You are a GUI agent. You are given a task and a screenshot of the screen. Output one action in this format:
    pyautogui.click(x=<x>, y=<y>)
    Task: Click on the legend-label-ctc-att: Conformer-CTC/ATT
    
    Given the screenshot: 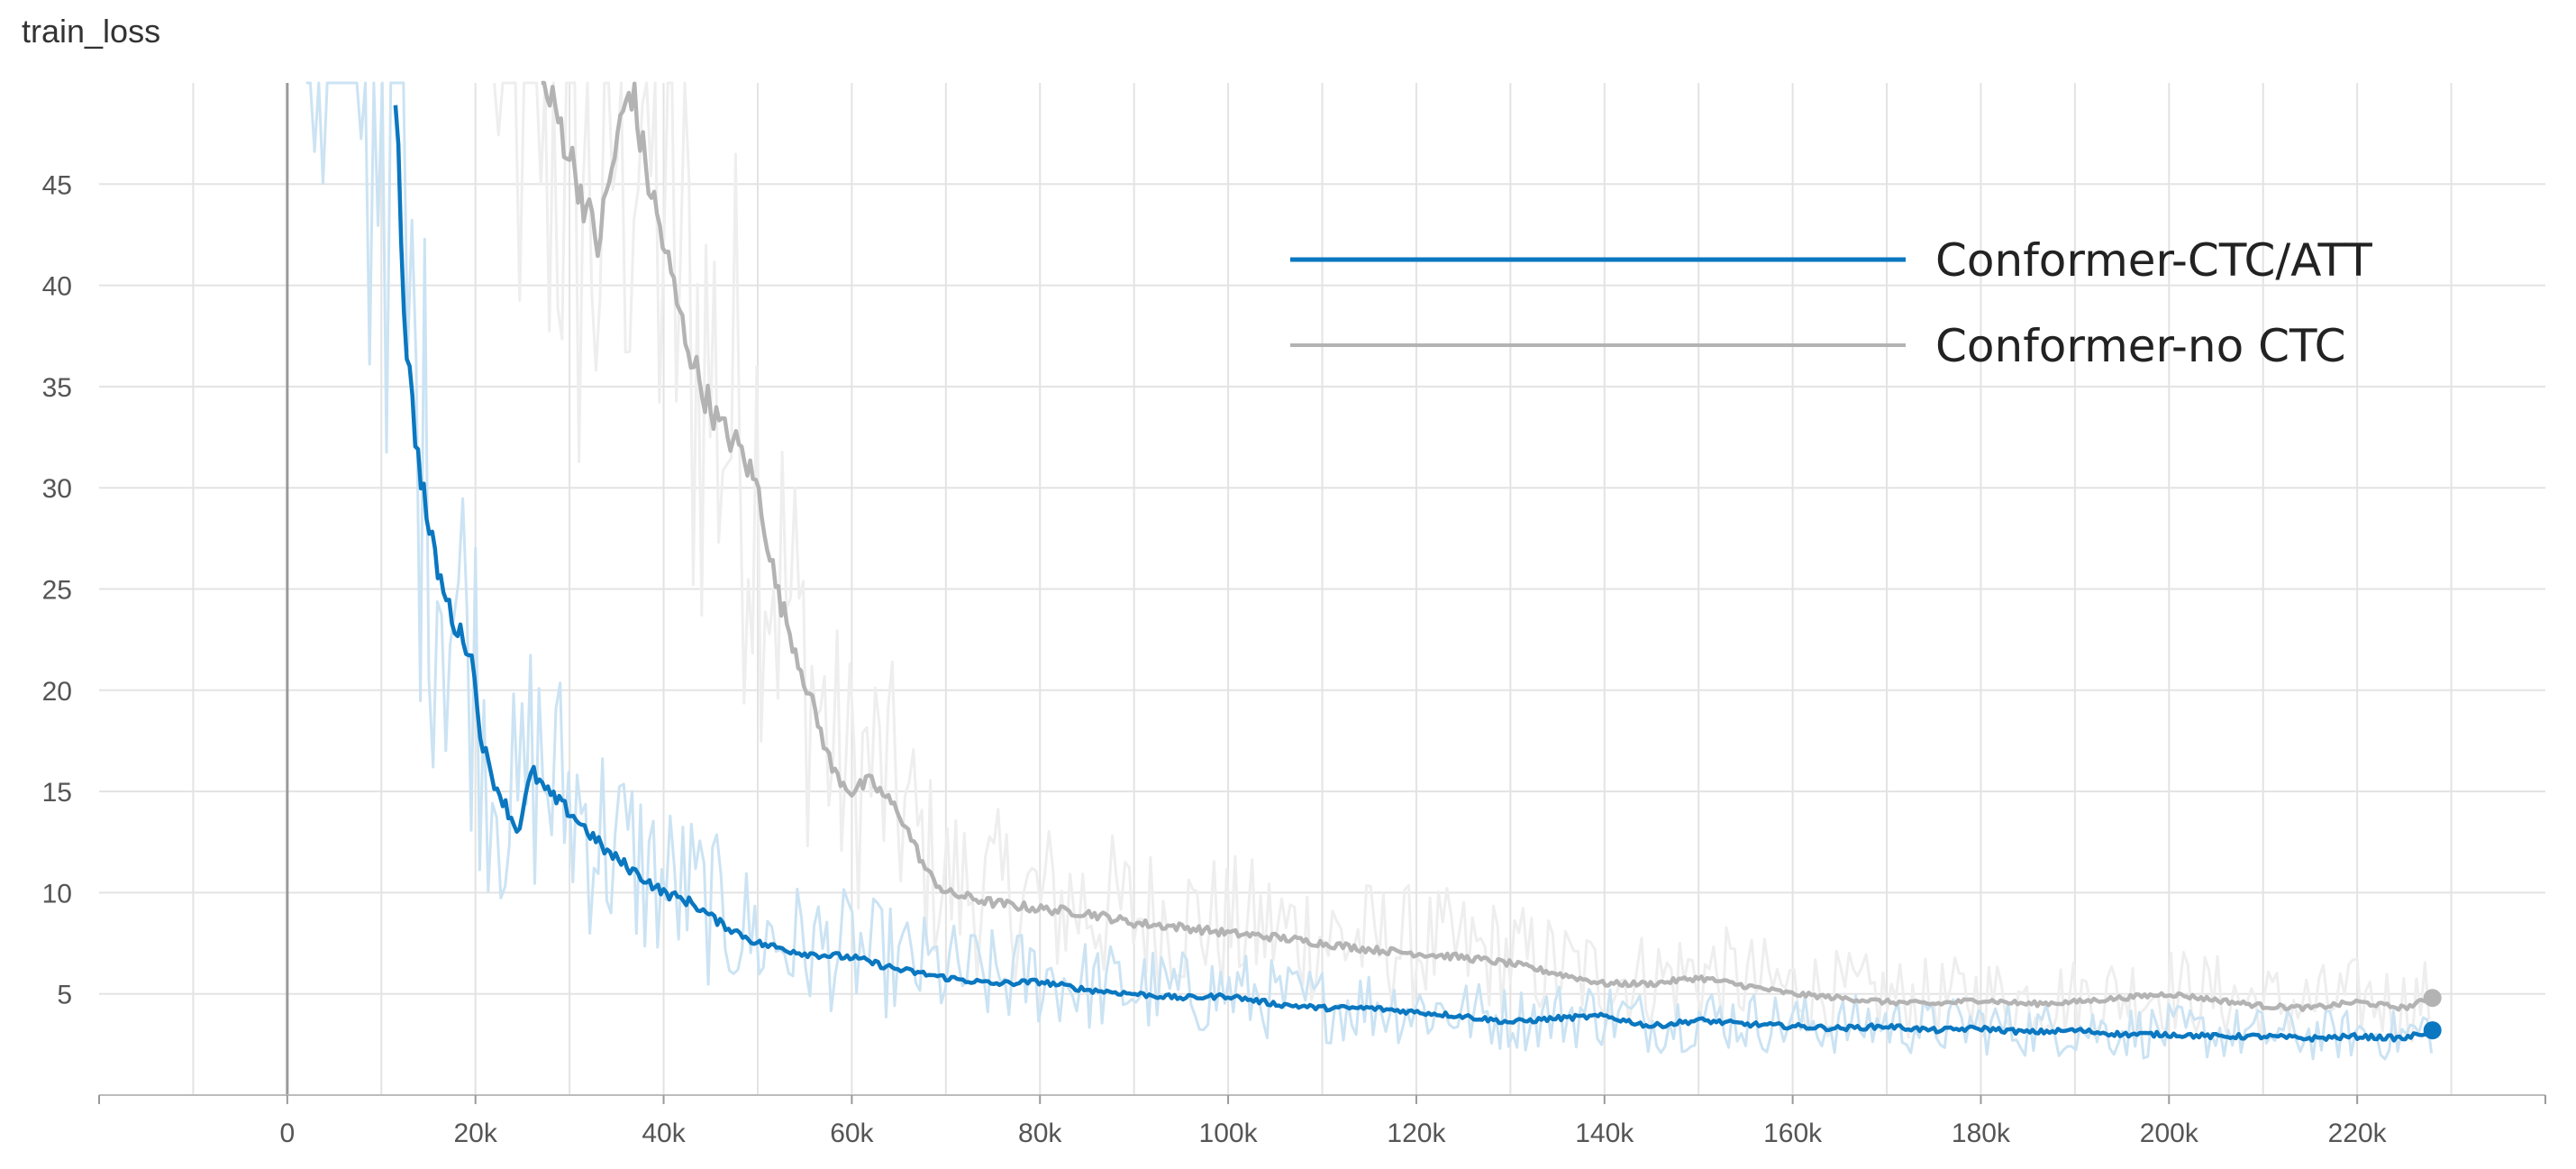 What is the action you would take?
    pyautogui.click(x=2153, y=260)
    